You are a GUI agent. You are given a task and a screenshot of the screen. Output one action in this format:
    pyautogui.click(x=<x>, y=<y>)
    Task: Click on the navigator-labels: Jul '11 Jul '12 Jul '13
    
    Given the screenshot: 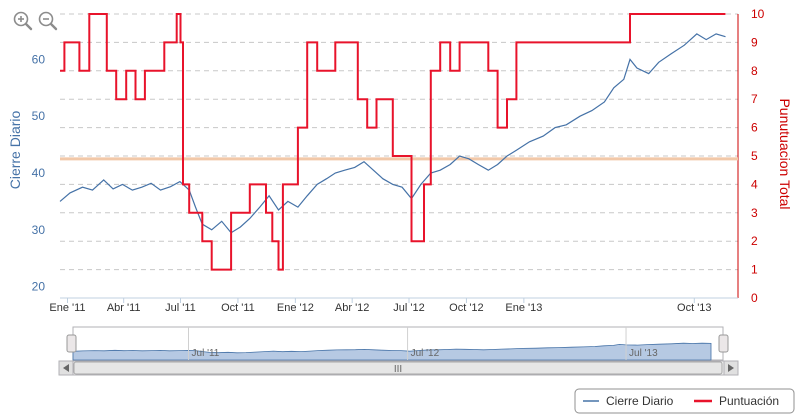 What is the action you would take?
    pyautogui.click(x=423, y=343)
    